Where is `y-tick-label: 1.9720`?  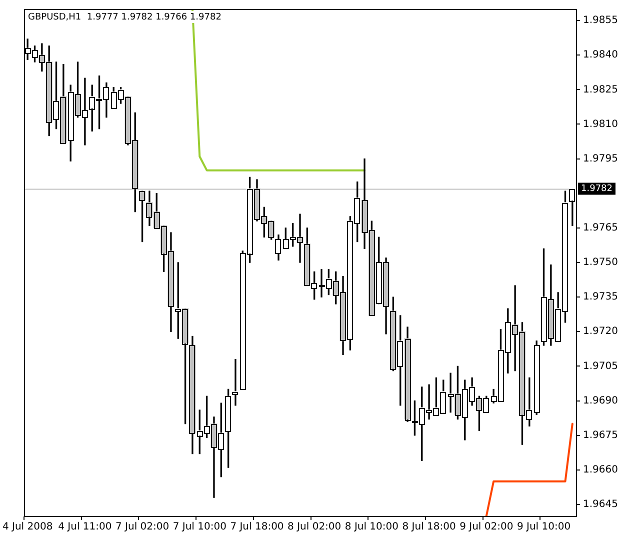 y-tick-label: 1.9720 is located at coordinates (600, 332).